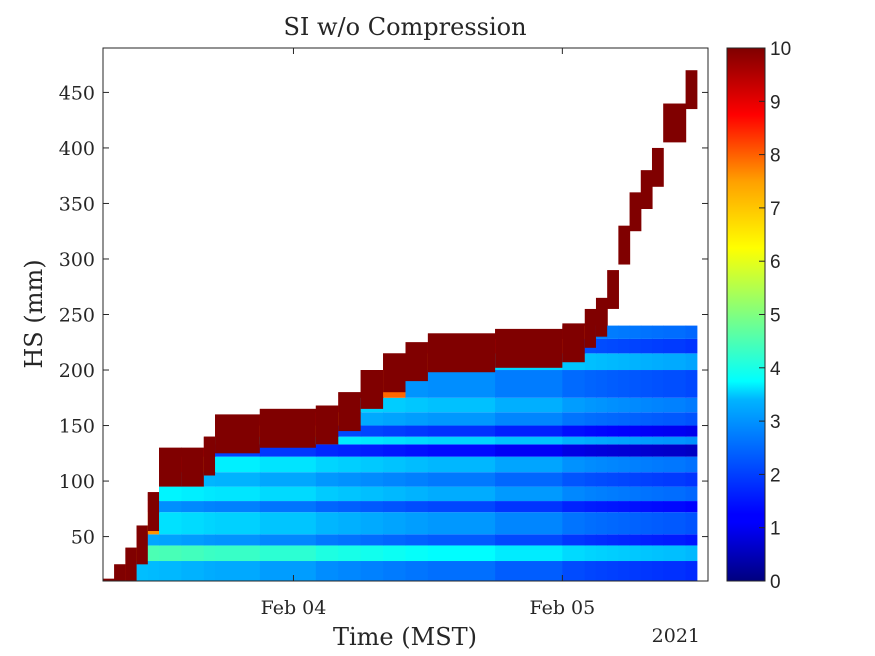 The width and height of the screenshot is (875, 656). Describe the element at coordinates (405, 637) in the screenshot. I see `x-axis-label: Time (MST)` at that location.